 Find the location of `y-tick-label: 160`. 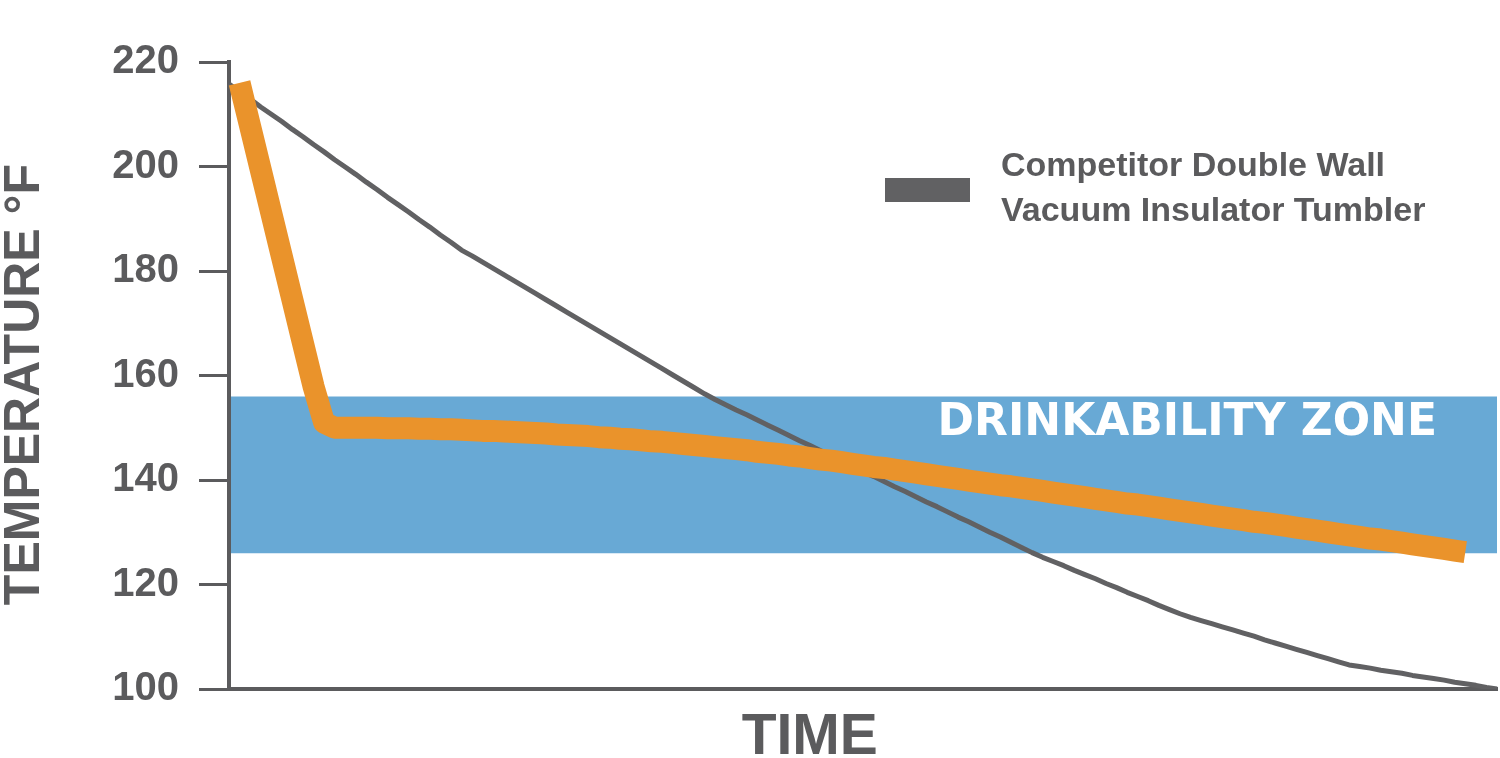

y-tick-label: 160 is located at coordinates (145, 372).